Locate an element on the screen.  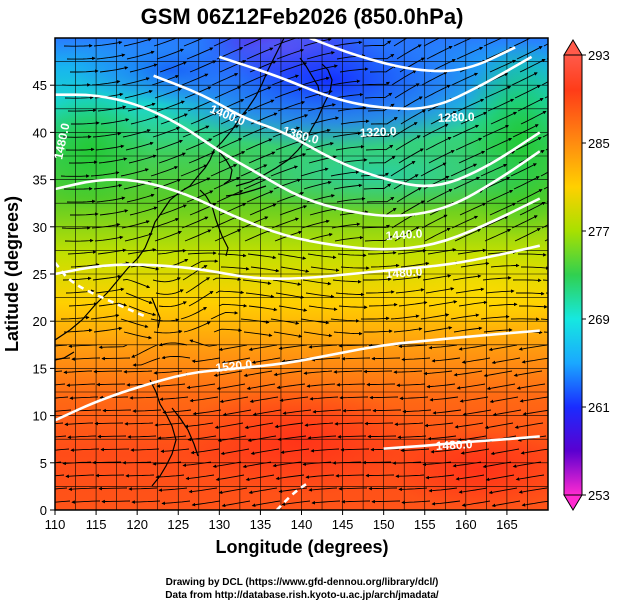
contour-label-1280: 1280.0 is located at coordinates (456, 117).